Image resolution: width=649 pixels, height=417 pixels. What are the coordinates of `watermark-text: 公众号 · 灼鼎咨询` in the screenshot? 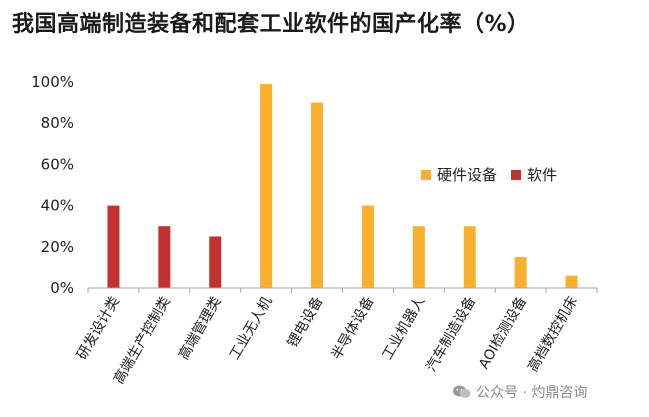 It's located at (532, 393).